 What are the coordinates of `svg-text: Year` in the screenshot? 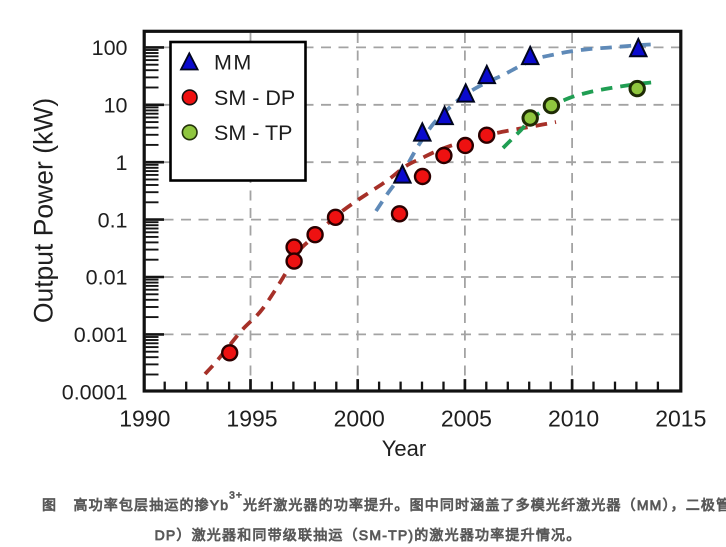 It's located at (404, 448).